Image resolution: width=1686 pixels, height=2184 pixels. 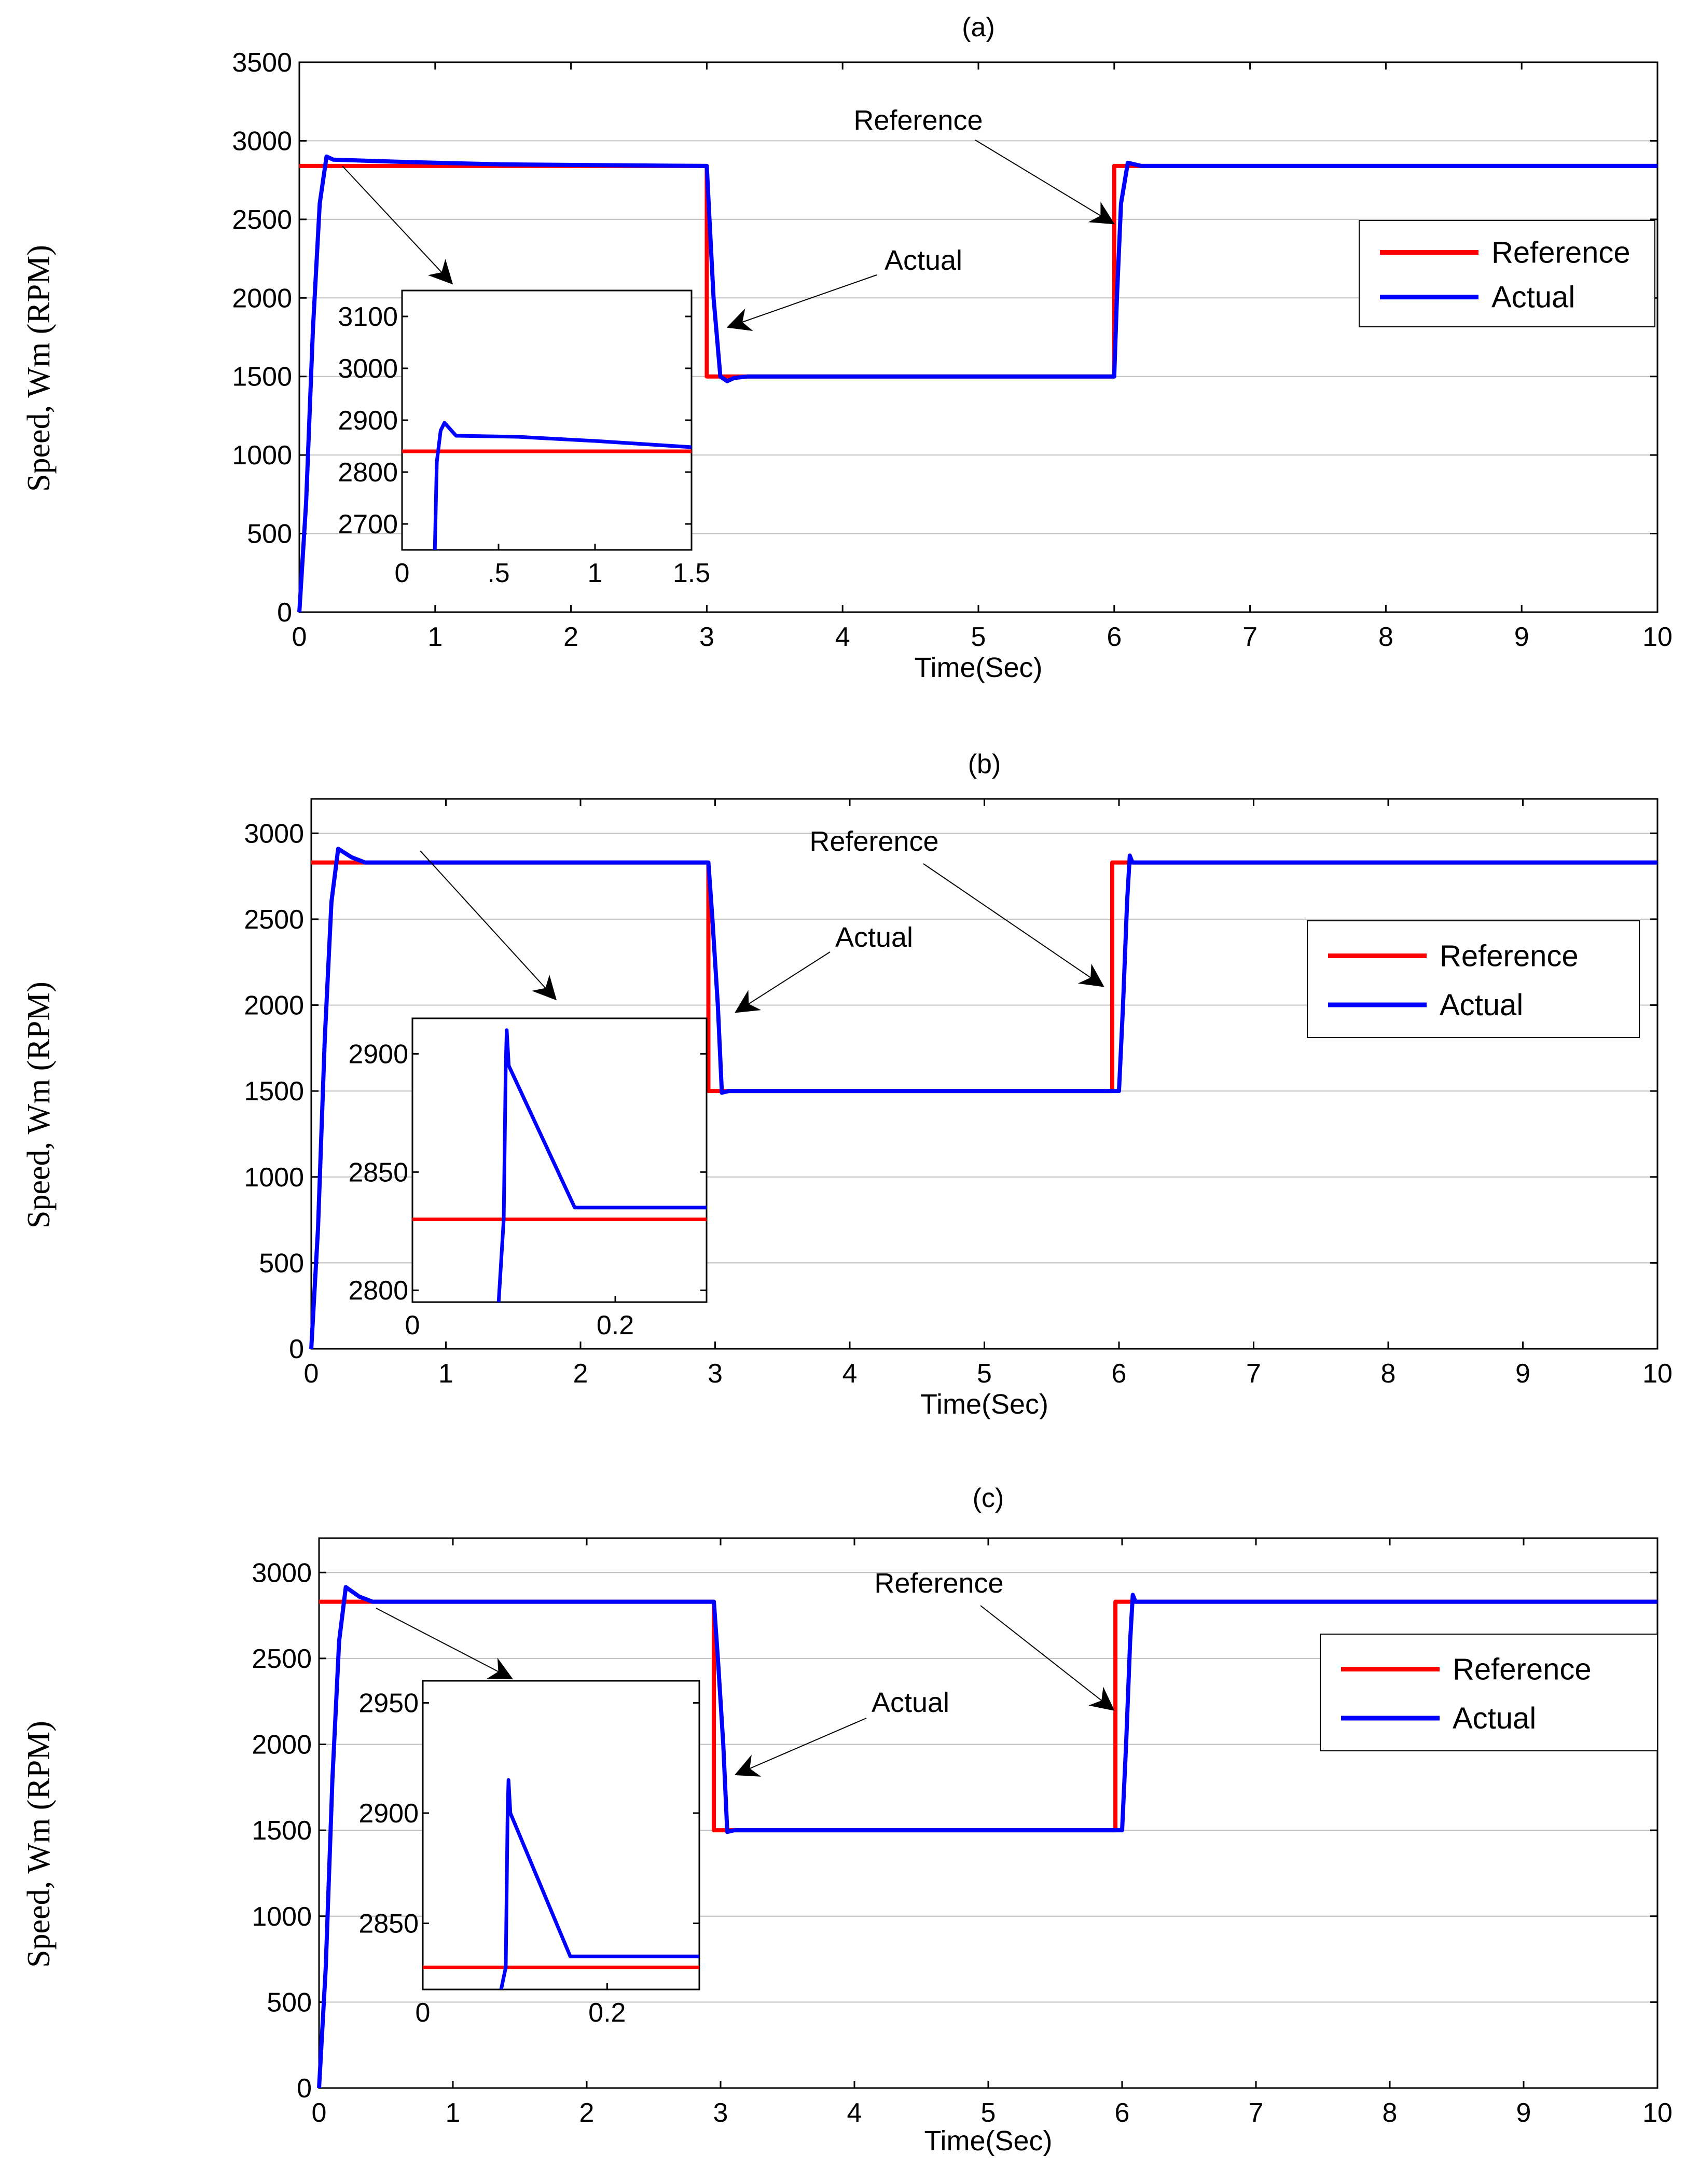 I want to click on x-tick-label: 3, so click(x=720, y=2113).